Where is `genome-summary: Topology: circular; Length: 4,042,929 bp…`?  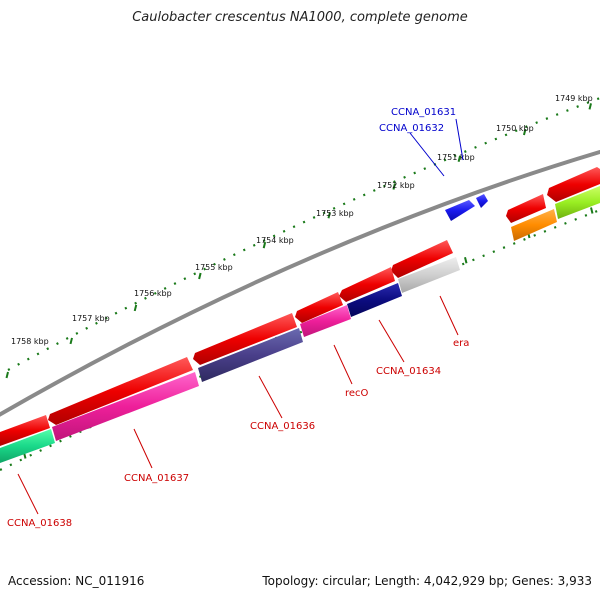 genome-summary: Topology: circular; Length: 4,042,929 bp… is located at coordinates (427, 581).